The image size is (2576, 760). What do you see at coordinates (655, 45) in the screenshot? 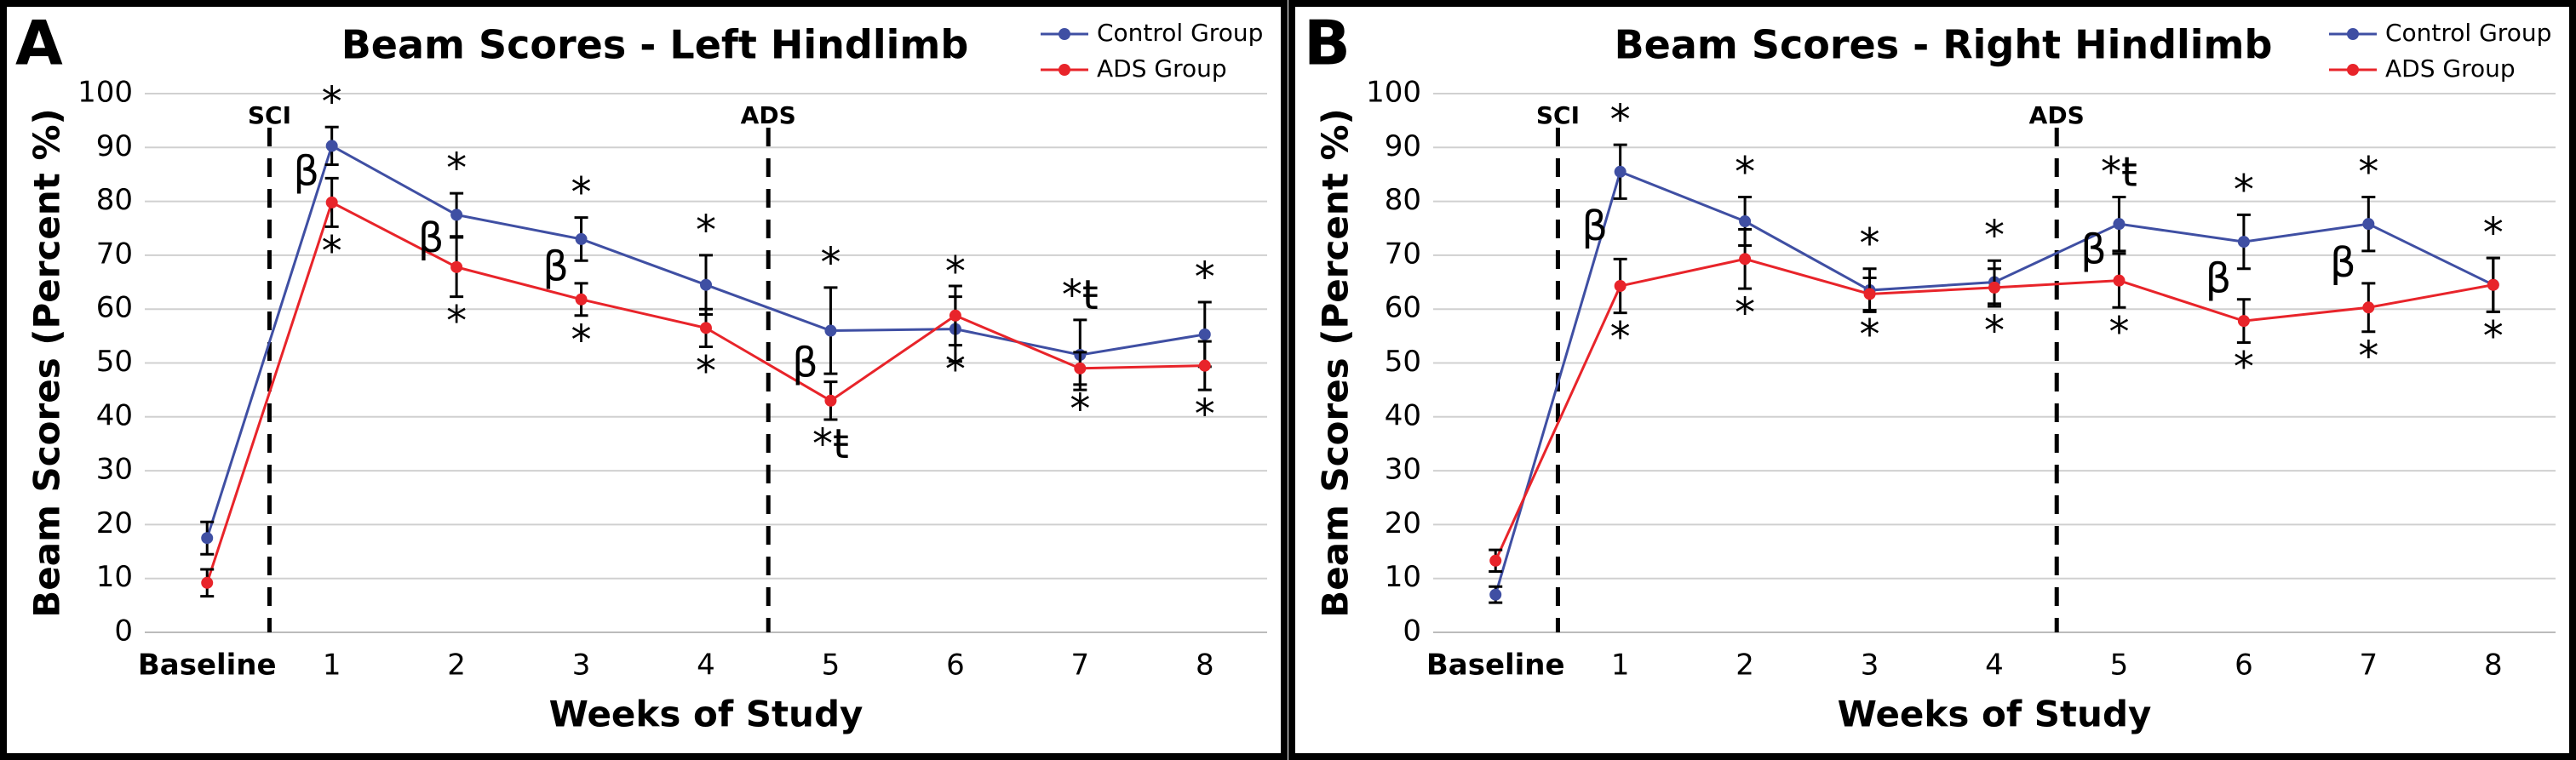
I see `chart-title: Beam Scores - Left Hindlimb` at bounding box center [655, 45].